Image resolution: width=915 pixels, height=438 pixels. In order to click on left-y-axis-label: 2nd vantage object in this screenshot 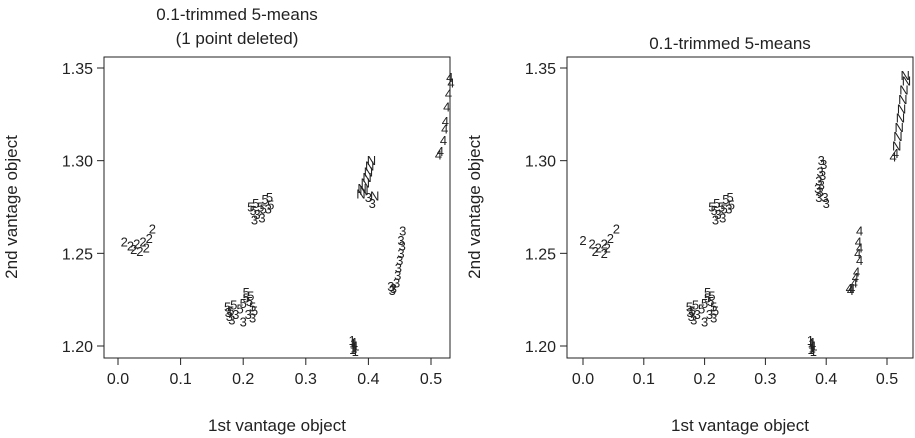, I will do `click(11, 207)`.